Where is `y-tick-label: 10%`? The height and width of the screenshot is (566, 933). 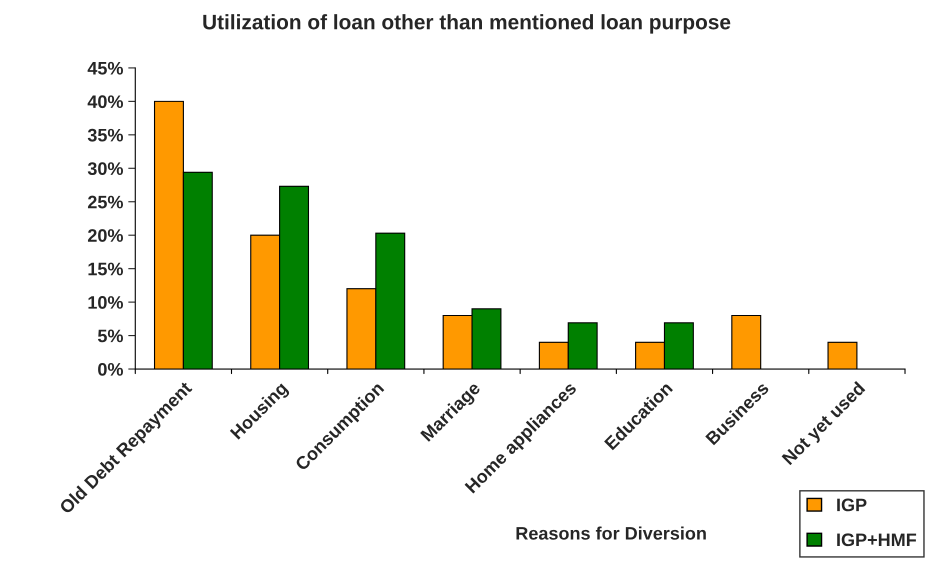
y-tick-label: 10% is located at coordinates (106, 302).